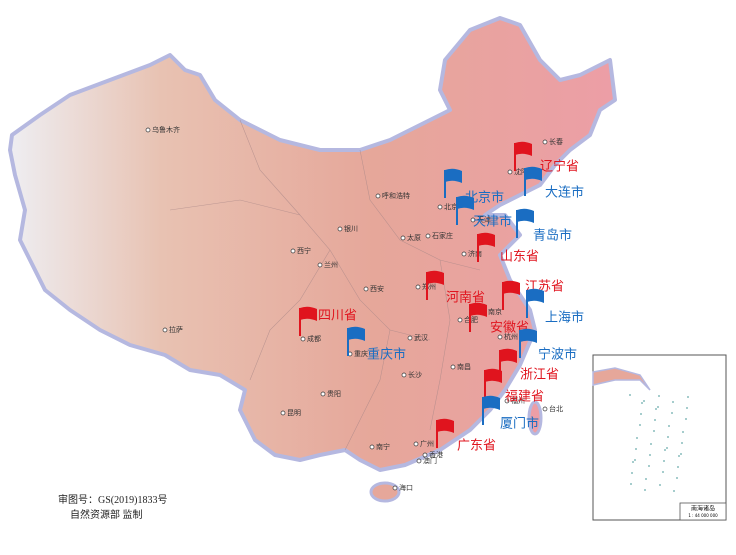 This screenshot has width=736, height=555. I want to click on city-label: 石家庄, so click(442, 235).